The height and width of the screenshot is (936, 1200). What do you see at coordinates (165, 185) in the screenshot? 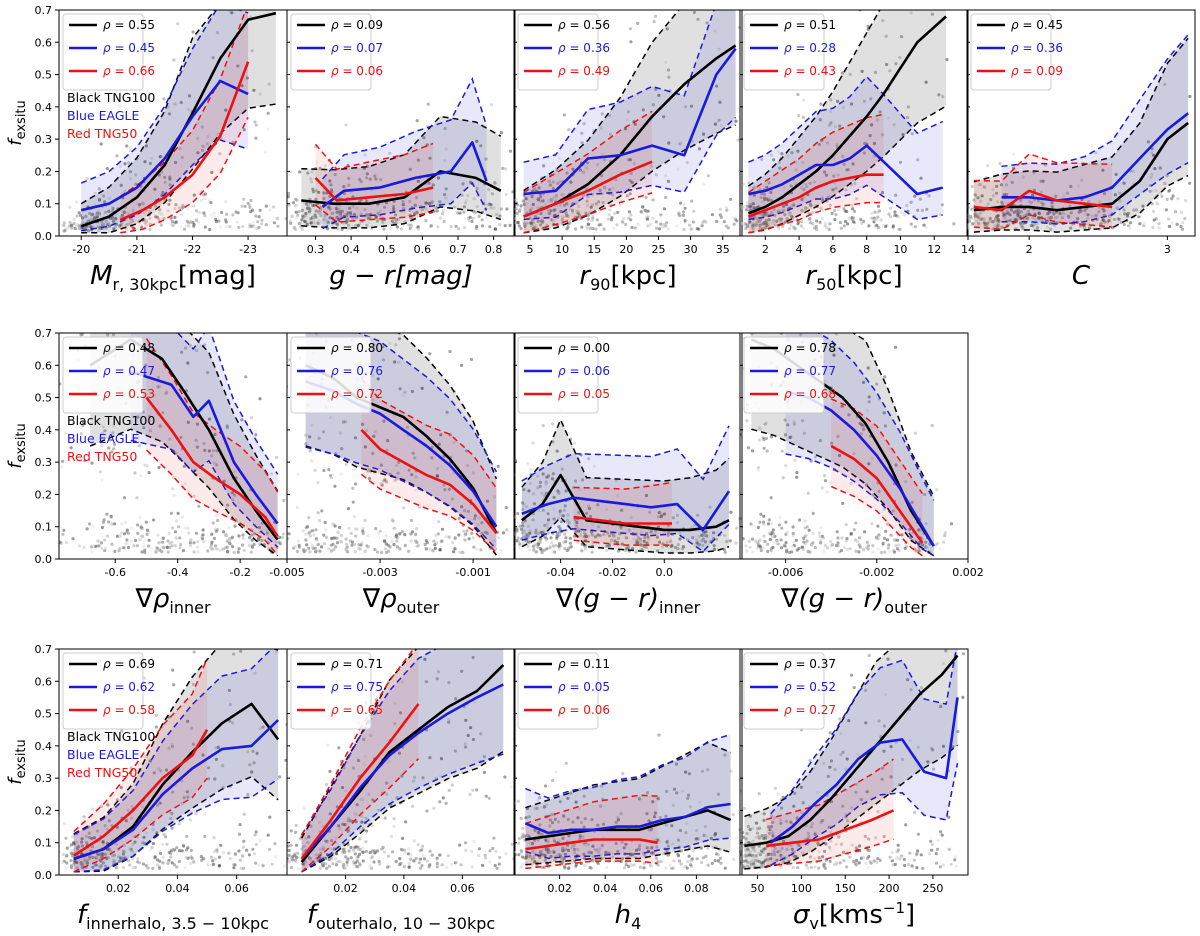
I see `blue-lower-dashed` at bounding box center [165, 185].